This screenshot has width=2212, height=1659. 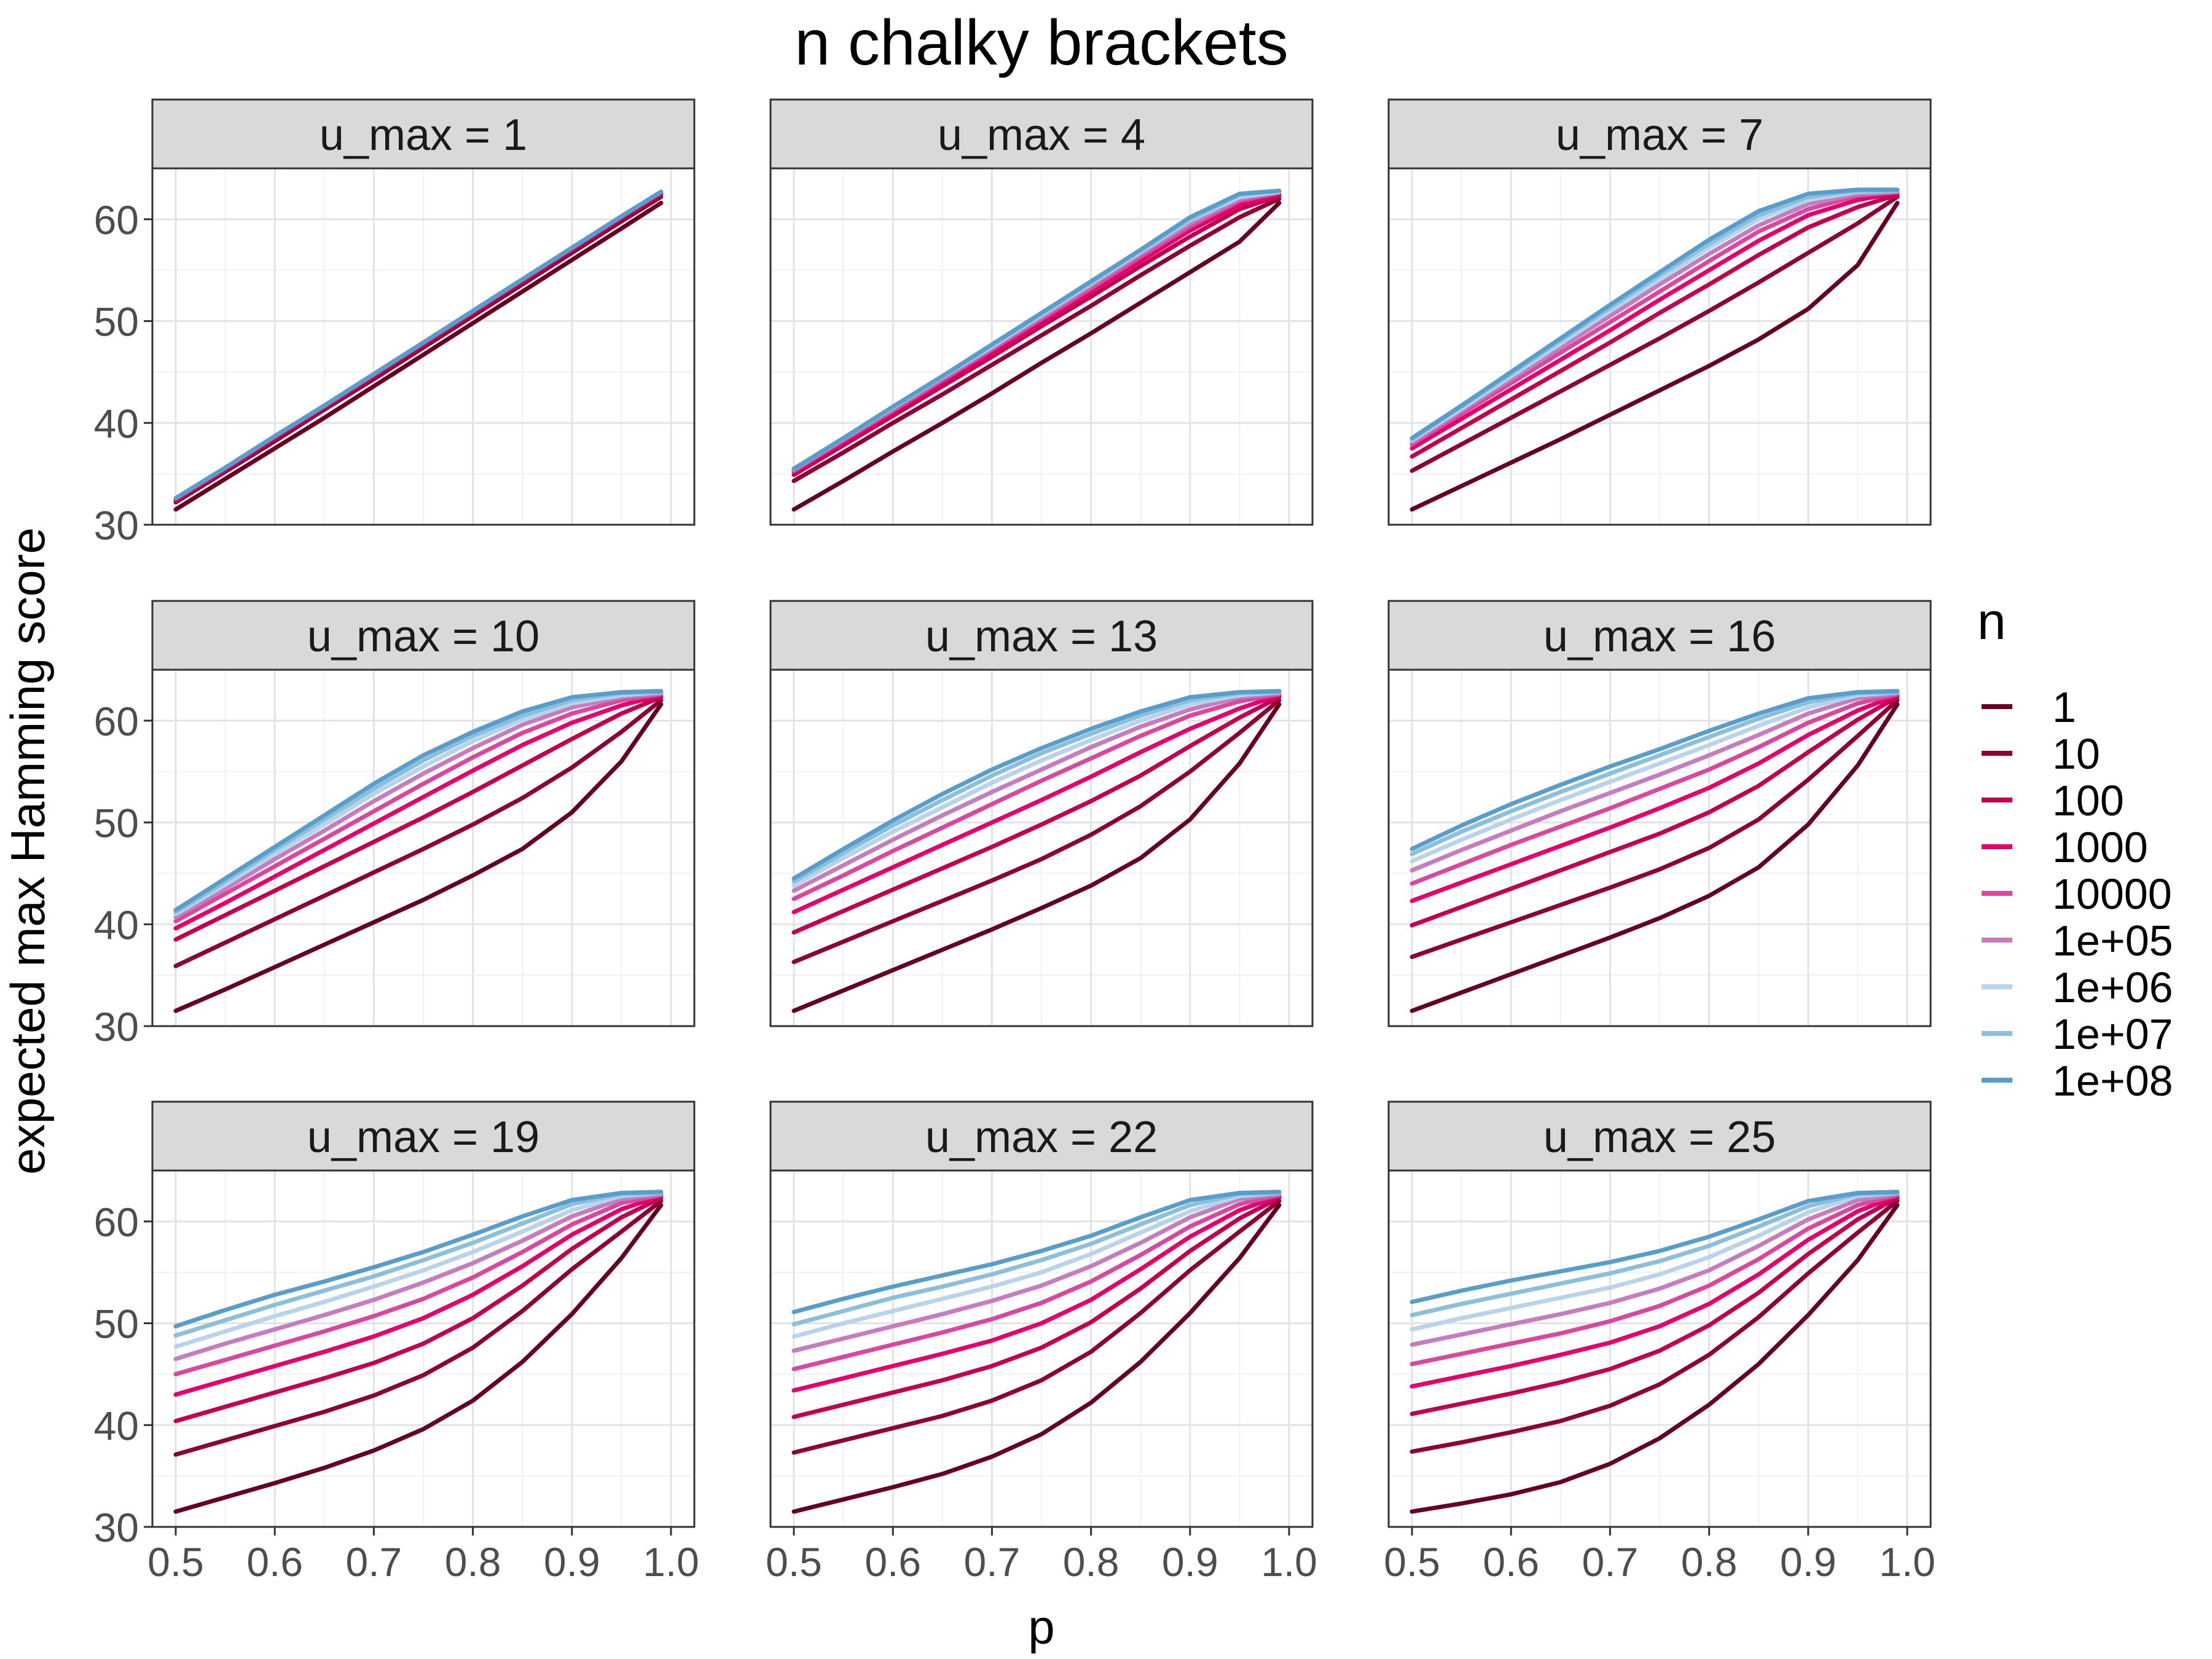 I want to click on legend-label: 1e+07, so click(x=2112, y=1034).